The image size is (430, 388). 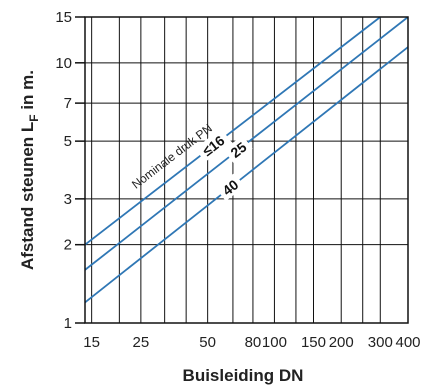 I want to click on series-label-group: 40, so click(x=230, y=187).